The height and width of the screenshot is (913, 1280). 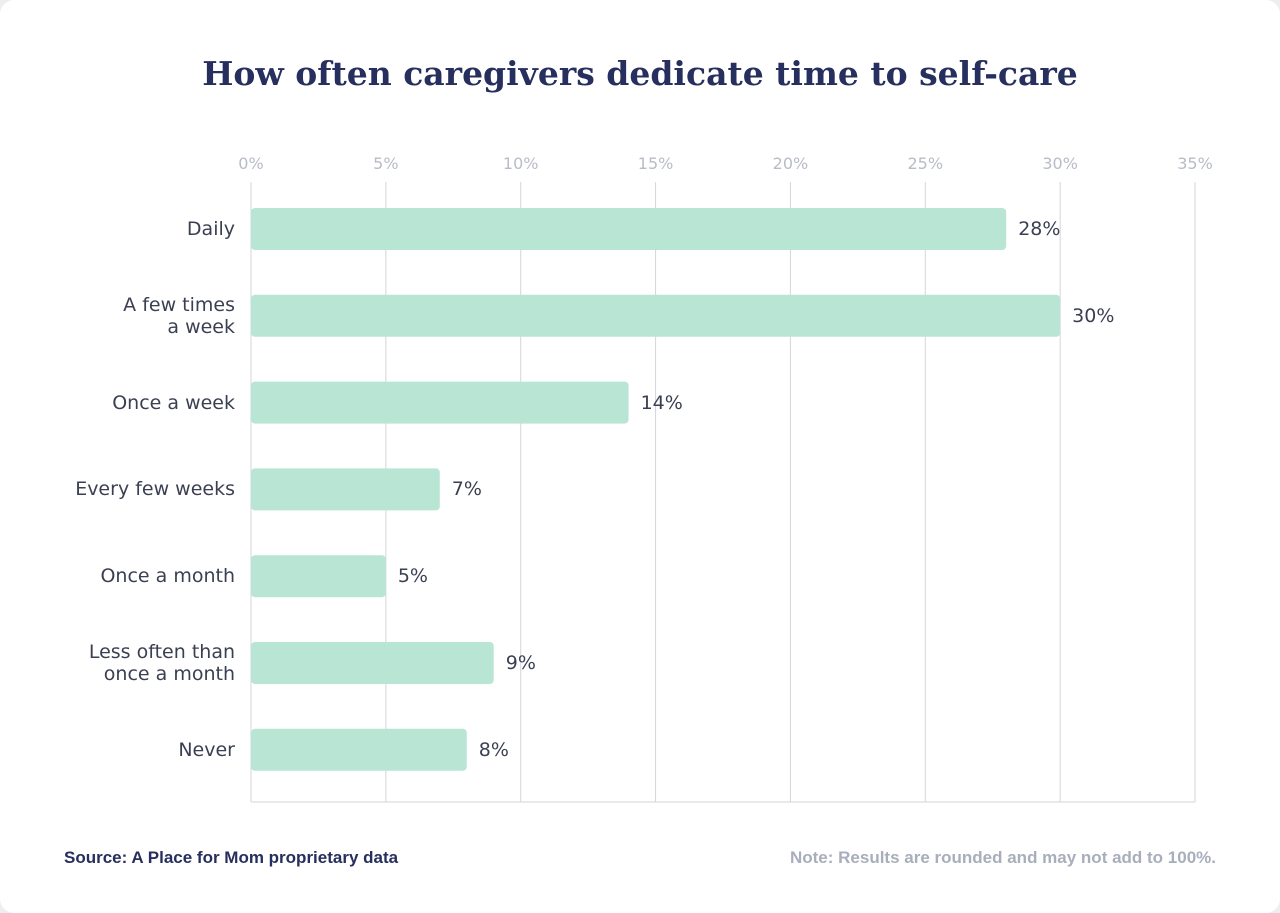 I want to click on x-tick-label: 5%, so click(x=386, y=163).